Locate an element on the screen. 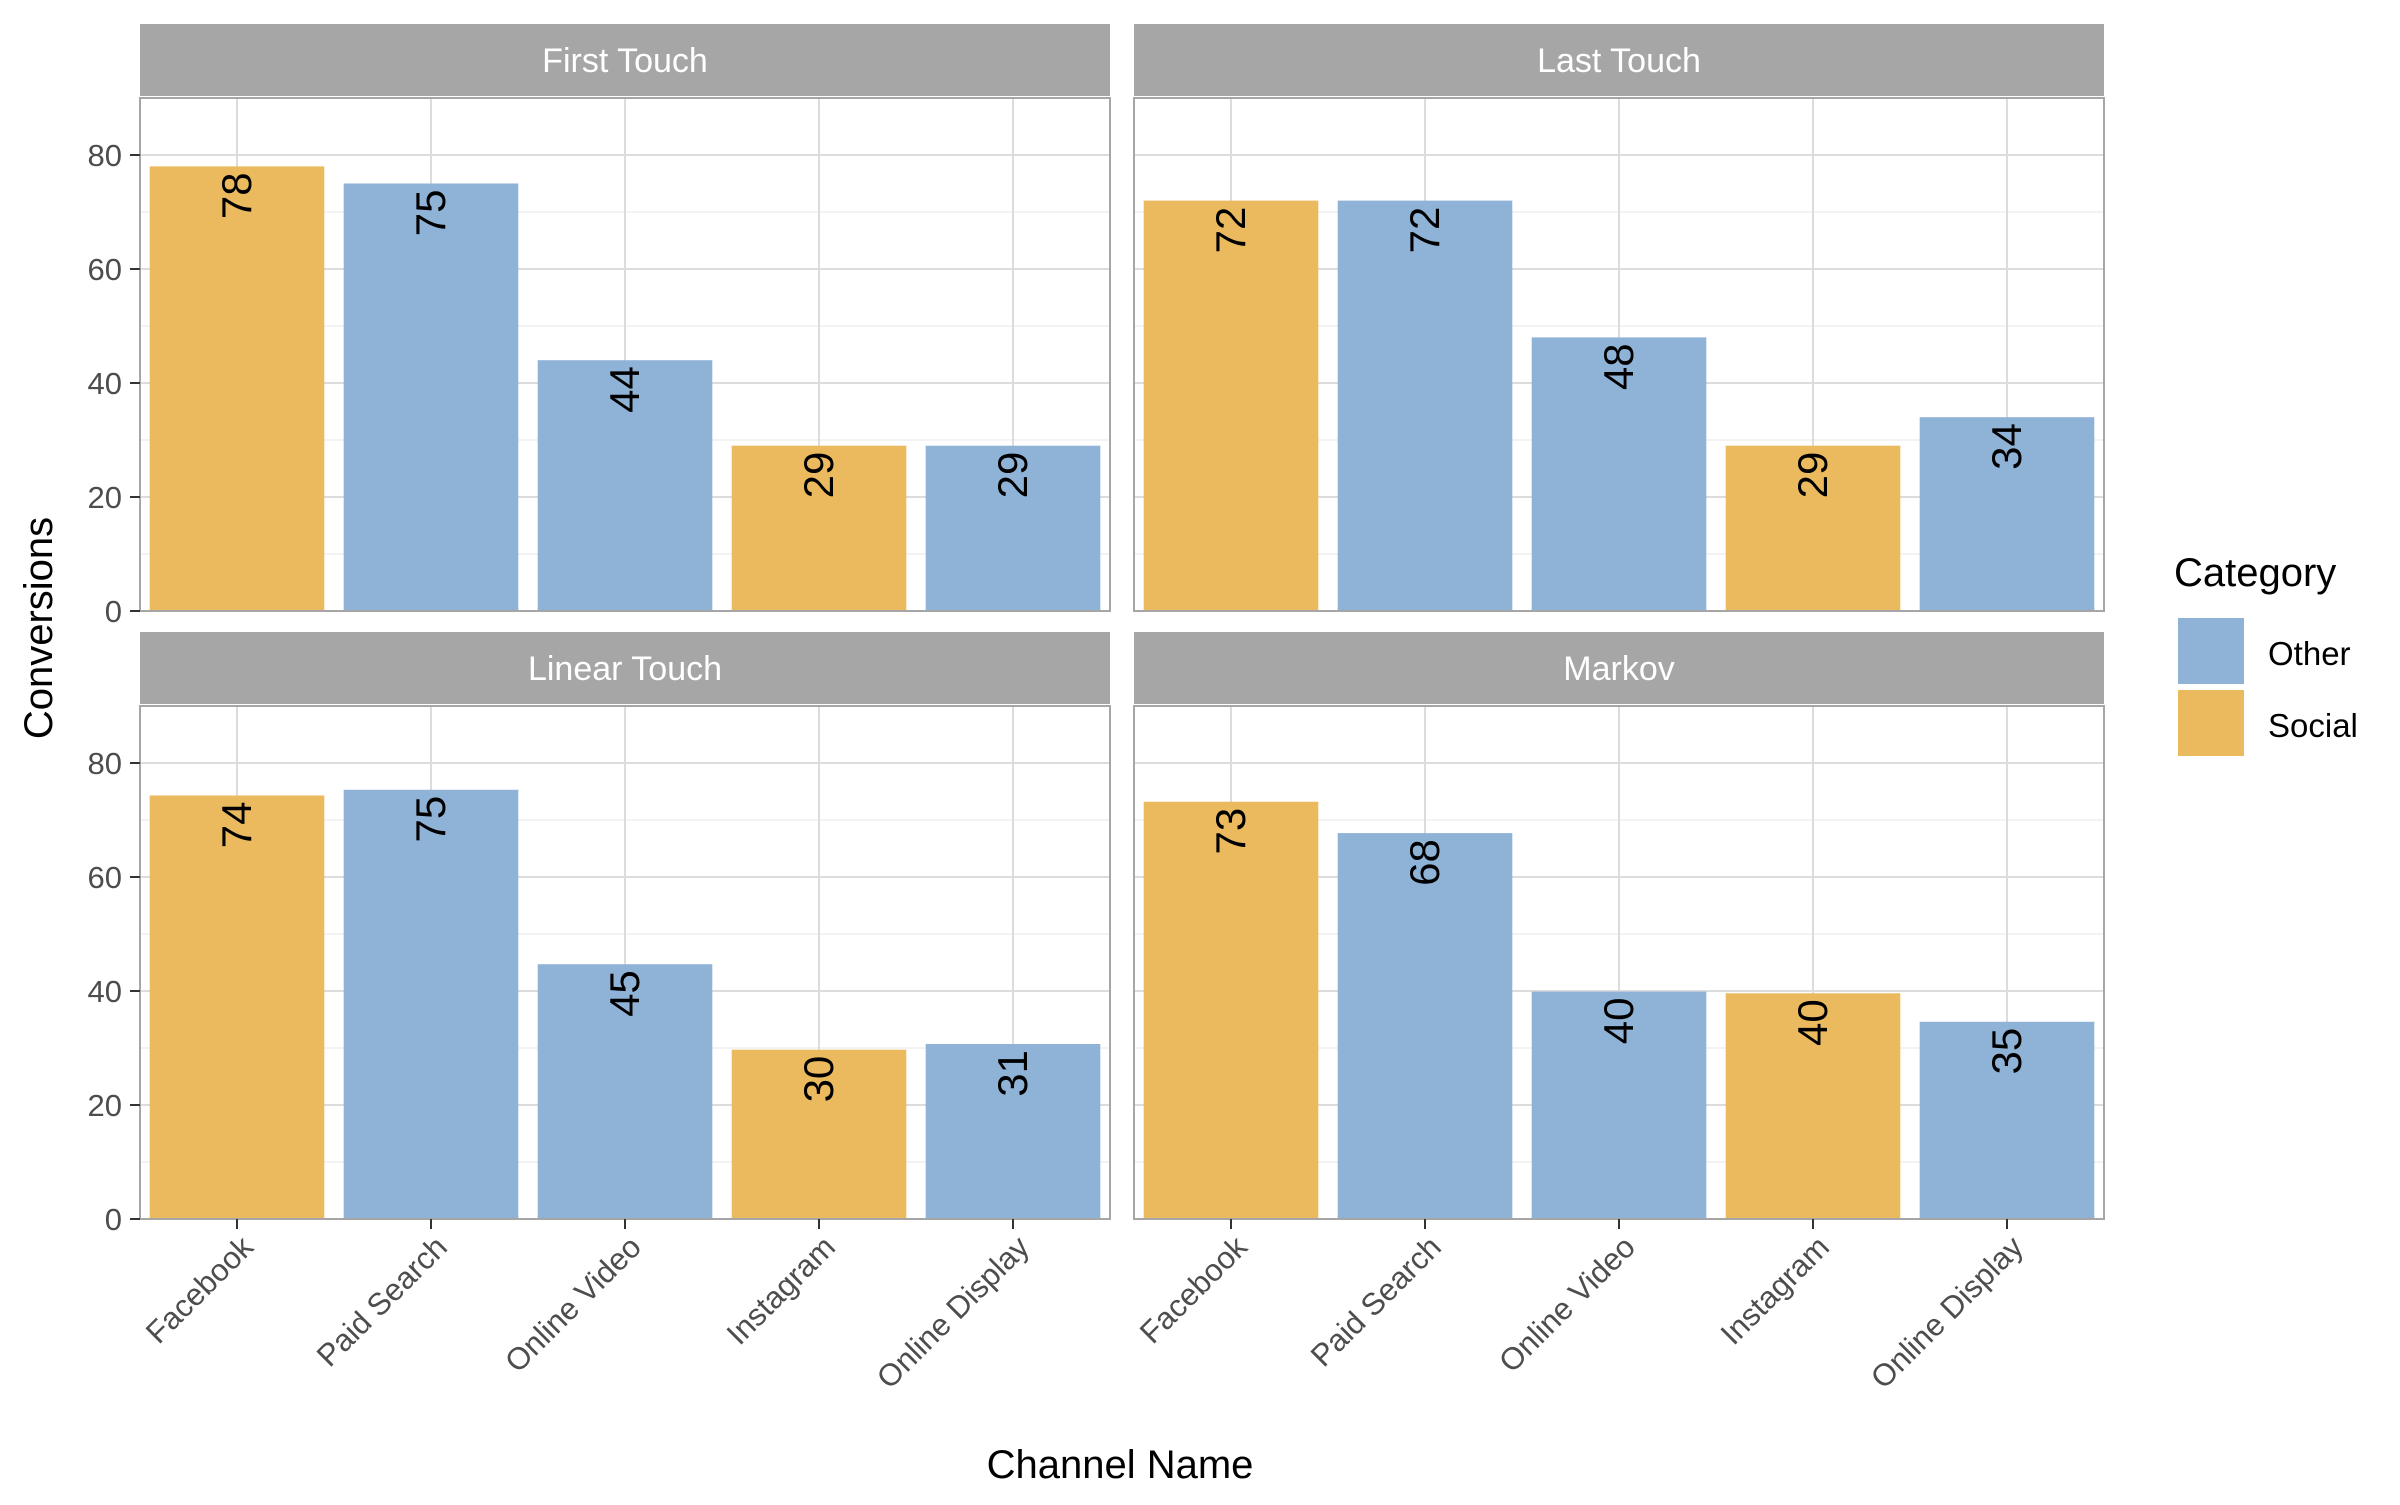 The height and width of the screenshot is (1505, 2400). bar-value-label: 68 is located at coordinates (1424, 862).